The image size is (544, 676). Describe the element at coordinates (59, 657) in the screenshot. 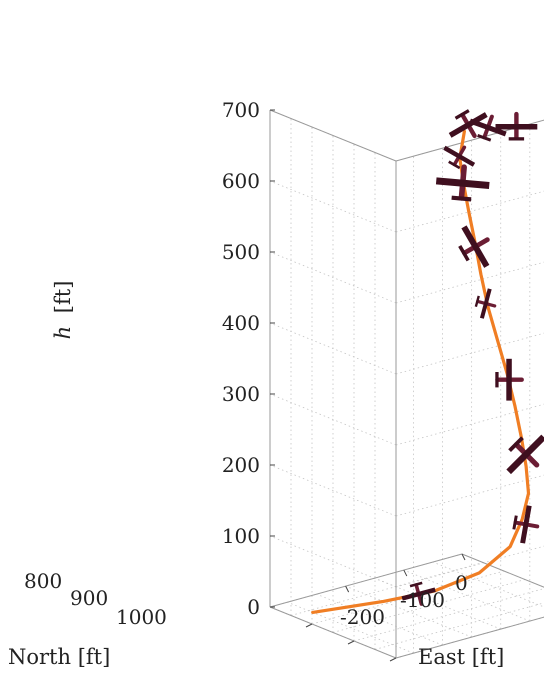

I see `north-axis-title: North [ft]` at that location.